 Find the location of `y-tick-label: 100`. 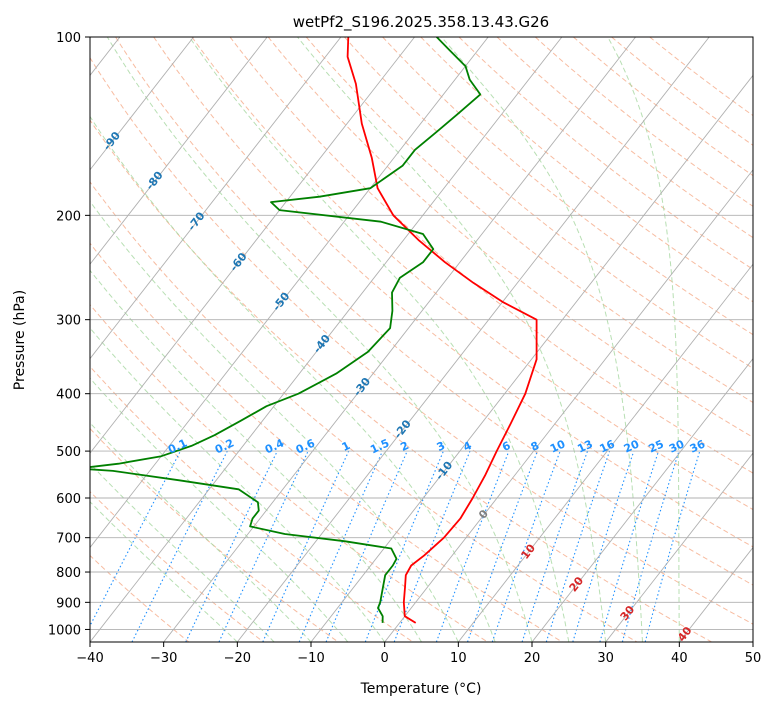

y-tick-label: 100 is located at coordinates (68, 38).